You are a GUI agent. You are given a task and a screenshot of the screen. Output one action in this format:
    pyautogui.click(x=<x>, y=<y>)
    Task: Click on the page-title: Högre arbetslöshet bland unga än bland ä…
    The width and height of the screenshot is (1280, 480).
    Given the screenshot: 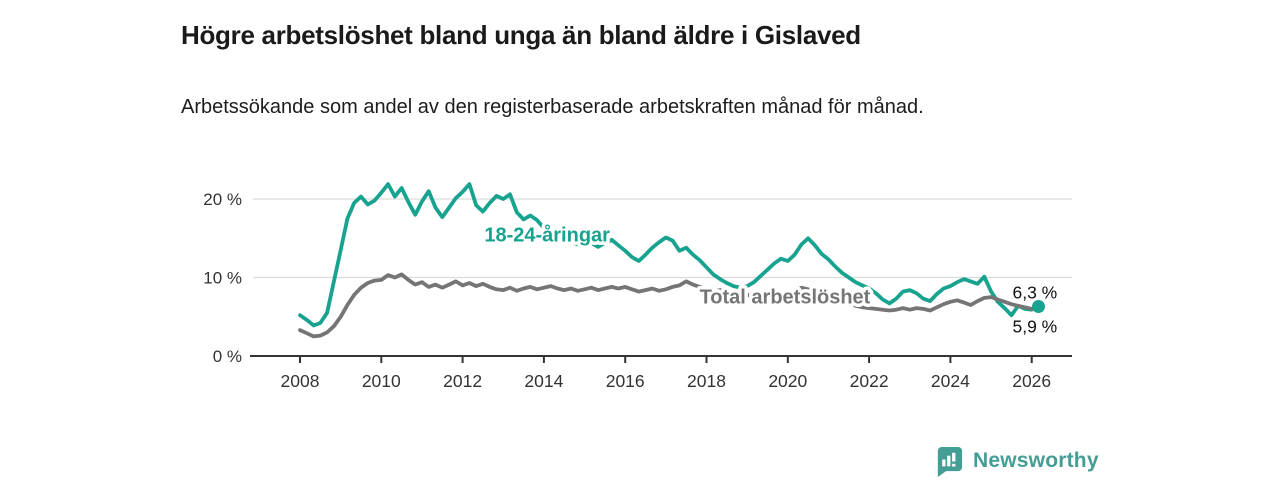 What is the action you would take?
    pyautogui.click(x=521, y=35)
    